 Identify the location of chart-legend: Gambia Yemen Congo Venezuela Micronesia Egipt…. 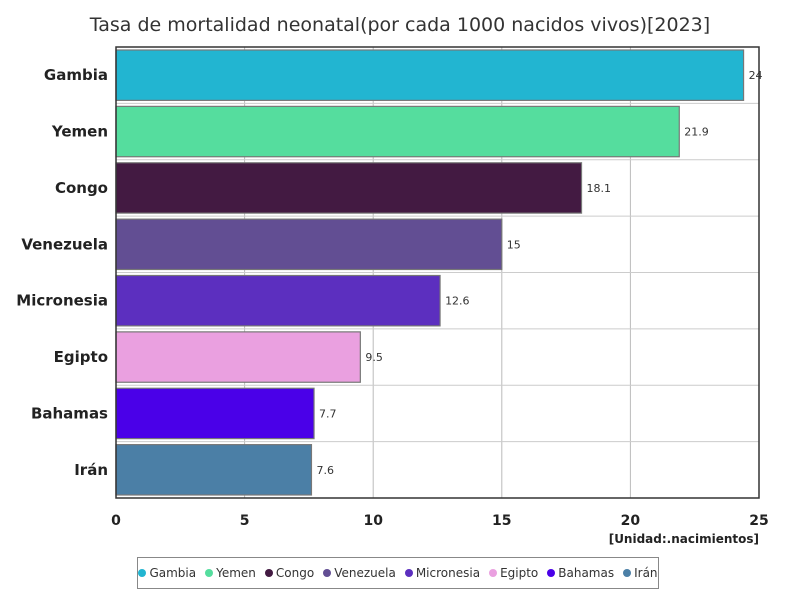
(398, 573).